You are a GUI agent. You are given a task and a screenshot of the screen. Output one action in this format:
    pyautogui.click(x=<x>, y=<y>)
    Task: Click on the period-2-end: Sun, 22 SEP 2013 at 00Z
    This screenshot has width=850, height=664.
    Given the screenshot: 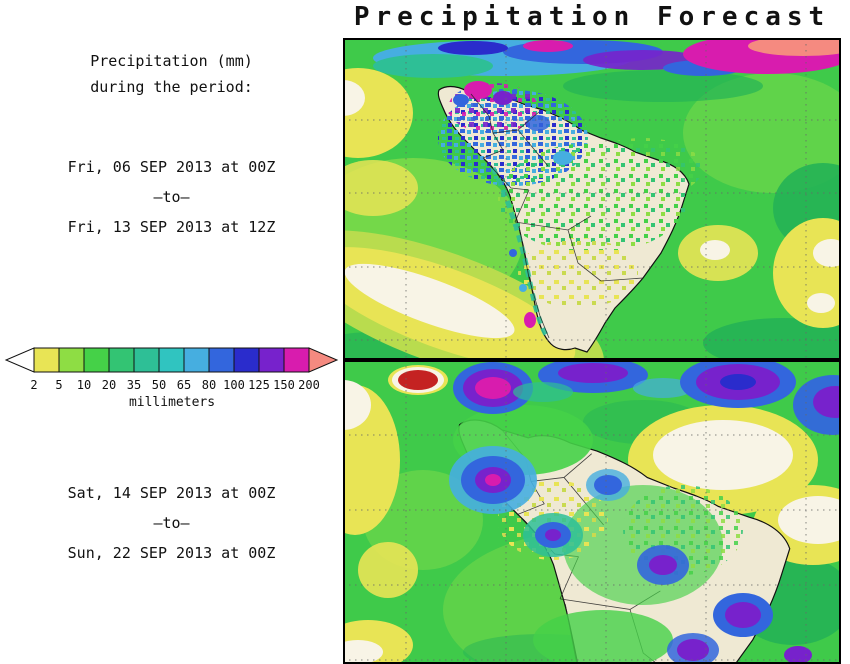 What is the action you would take?
    pyautogui.click(x=171, y=553)
    